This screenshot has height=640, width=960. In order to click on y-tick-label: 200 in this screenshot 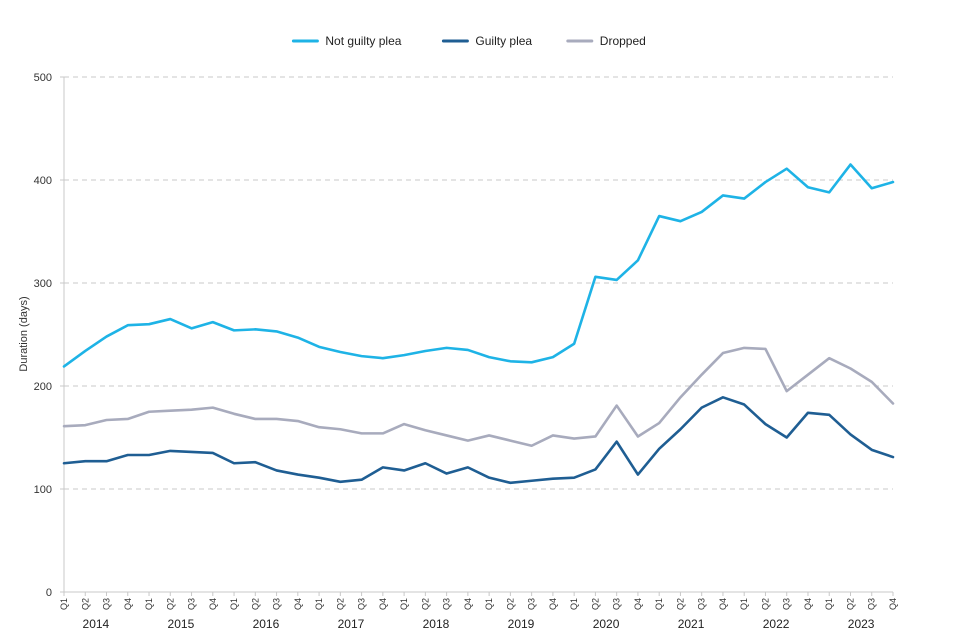, I will do `click(43, 387)`.